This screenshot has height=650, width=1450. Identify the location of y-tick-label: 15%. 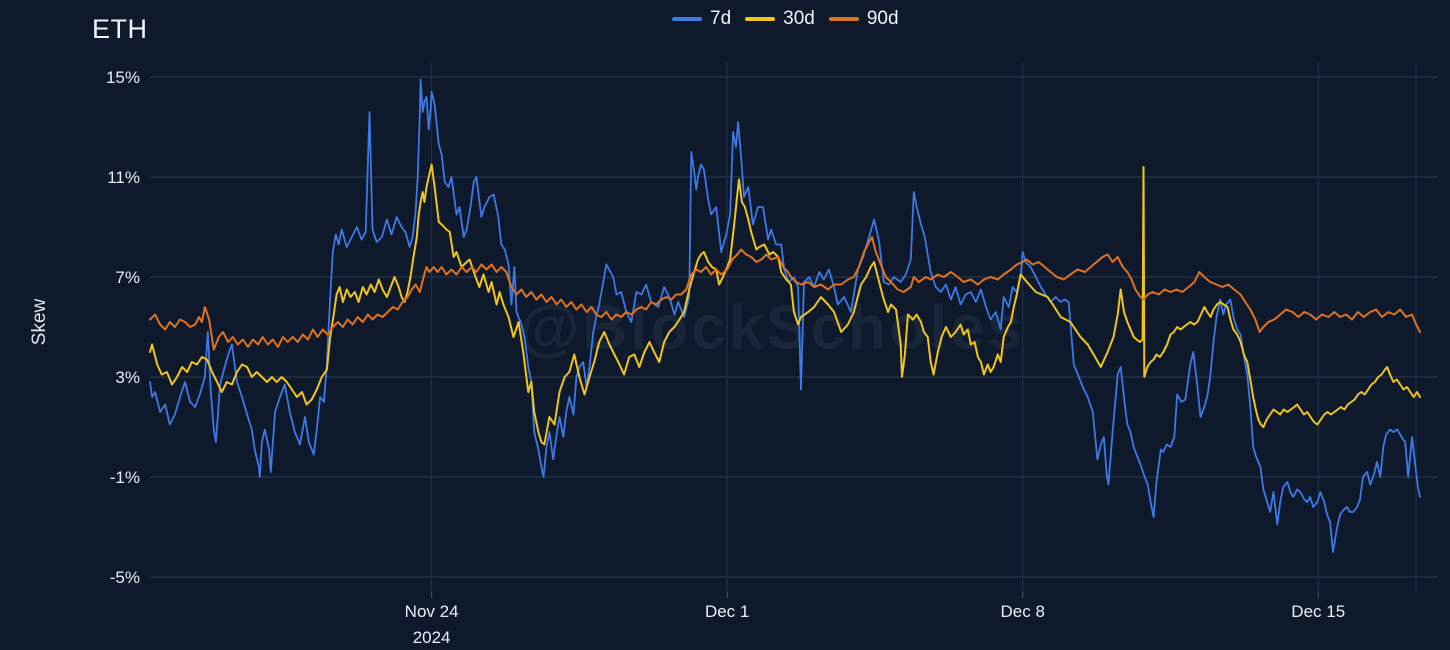
(123, 77).